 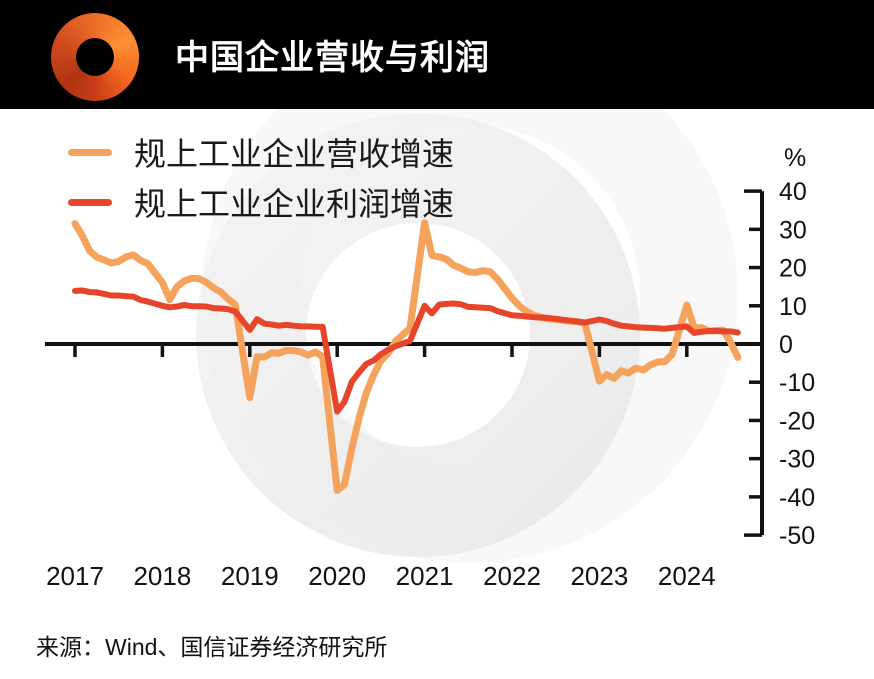 I want to click on source-note: 来源：Wind、国信证券经济研究所, so click(x=212, y=647).